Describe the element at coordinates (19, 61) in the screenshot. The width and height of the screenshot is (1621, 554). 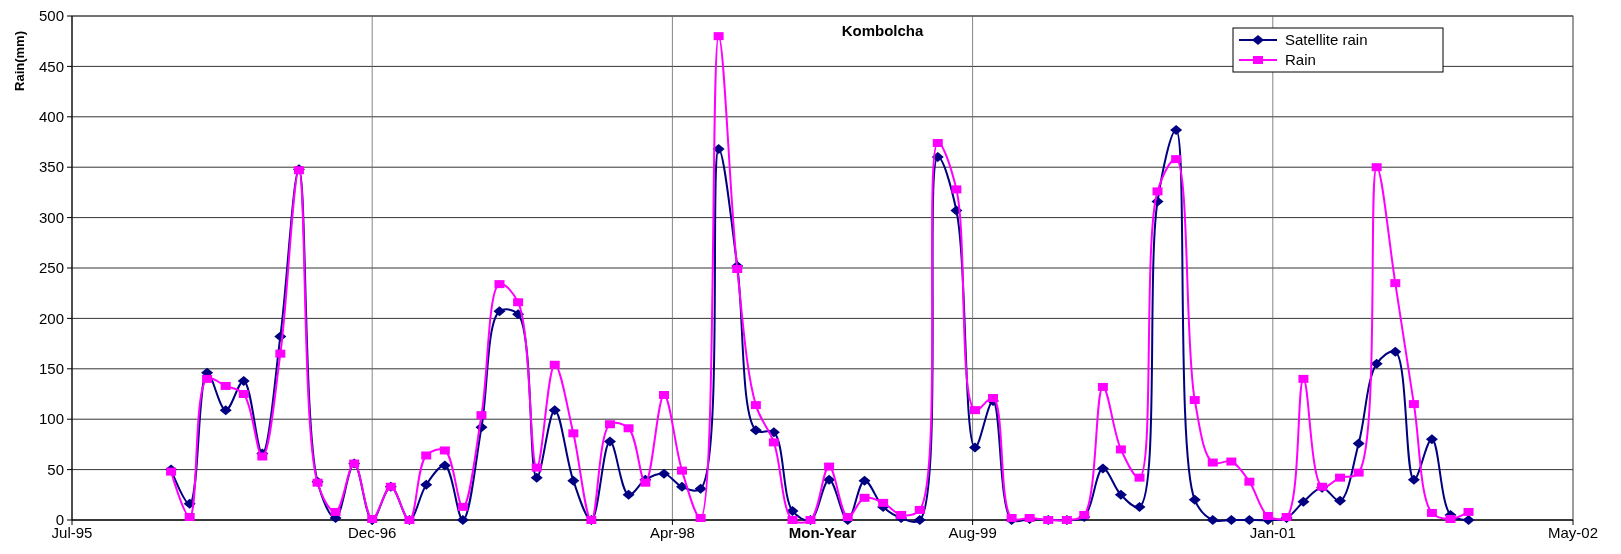
I see `y-axis-title: Rain(mm)` at that location.